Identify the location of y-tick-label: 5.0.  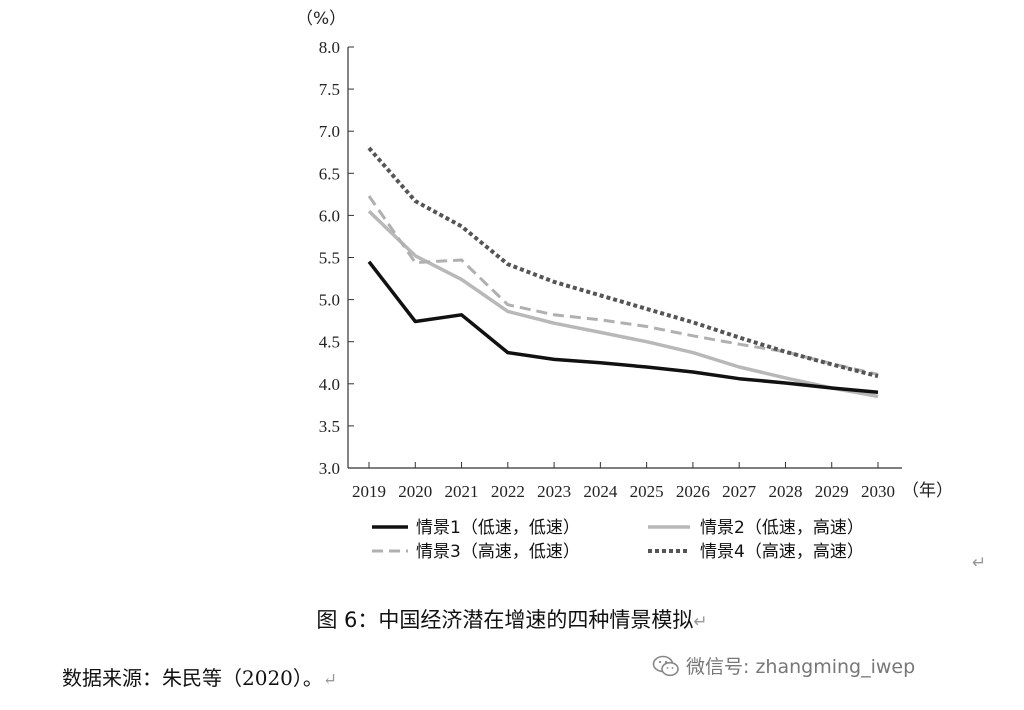
(329, 300).